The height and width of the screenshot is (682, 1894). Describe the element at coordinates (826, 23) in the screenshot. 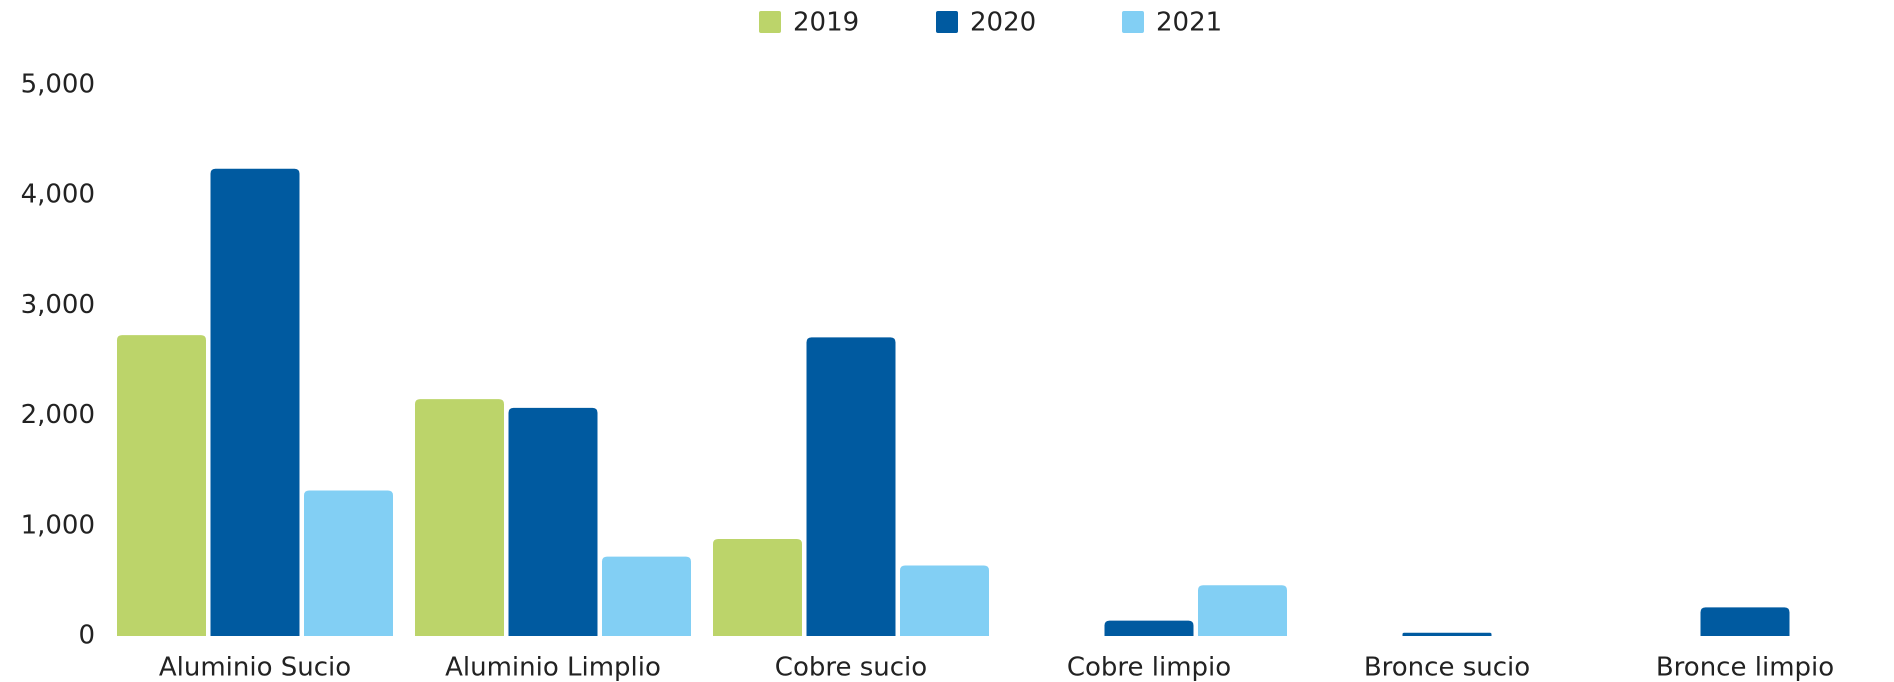

I see `legend-label: 2019` at that location.